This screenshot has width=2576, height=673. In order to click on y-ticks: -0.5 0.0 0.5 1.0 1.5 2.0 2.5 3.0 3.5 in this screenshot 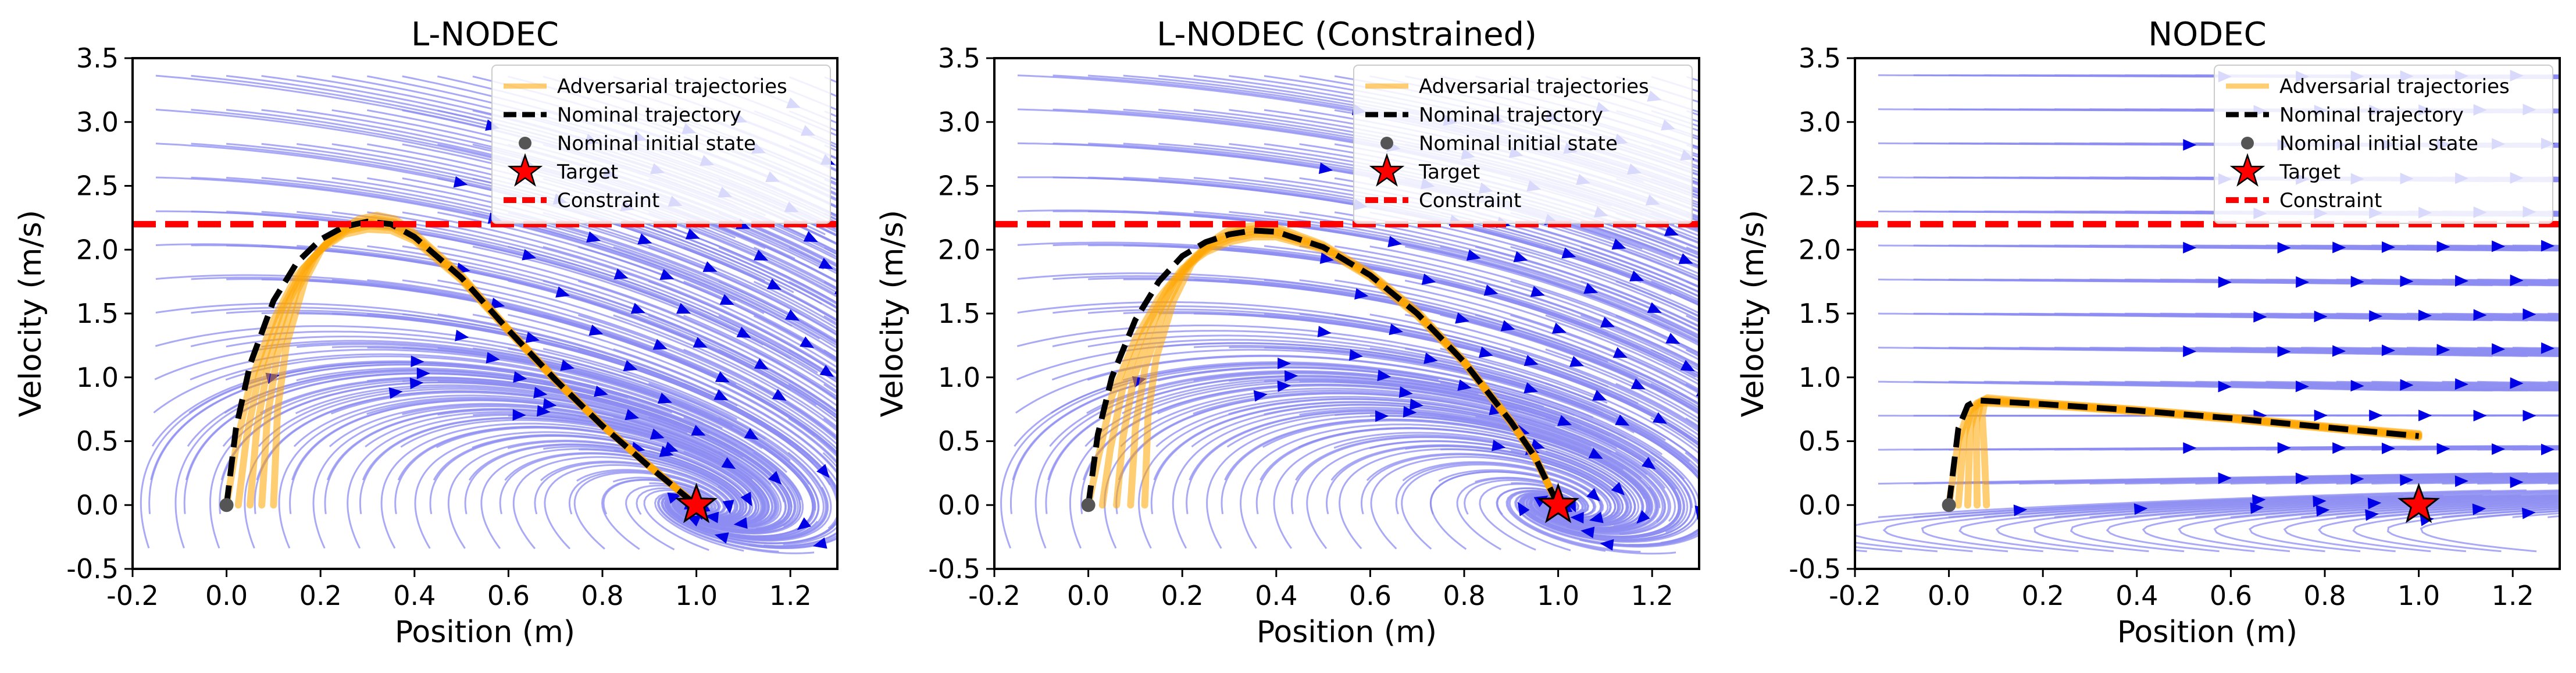, I will do `click(961, 313)`.